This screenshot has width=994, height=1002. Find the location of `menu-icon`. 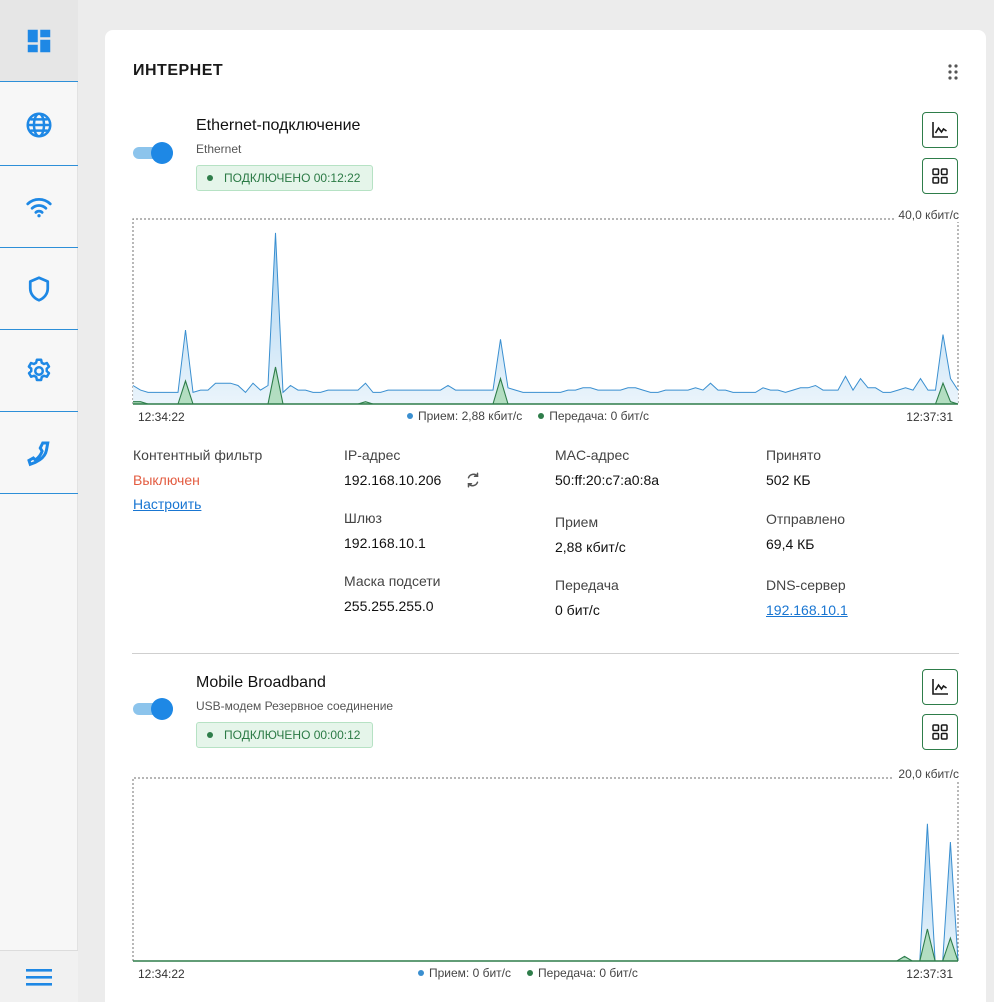

menu-icon is located at coordinates (39, 977).